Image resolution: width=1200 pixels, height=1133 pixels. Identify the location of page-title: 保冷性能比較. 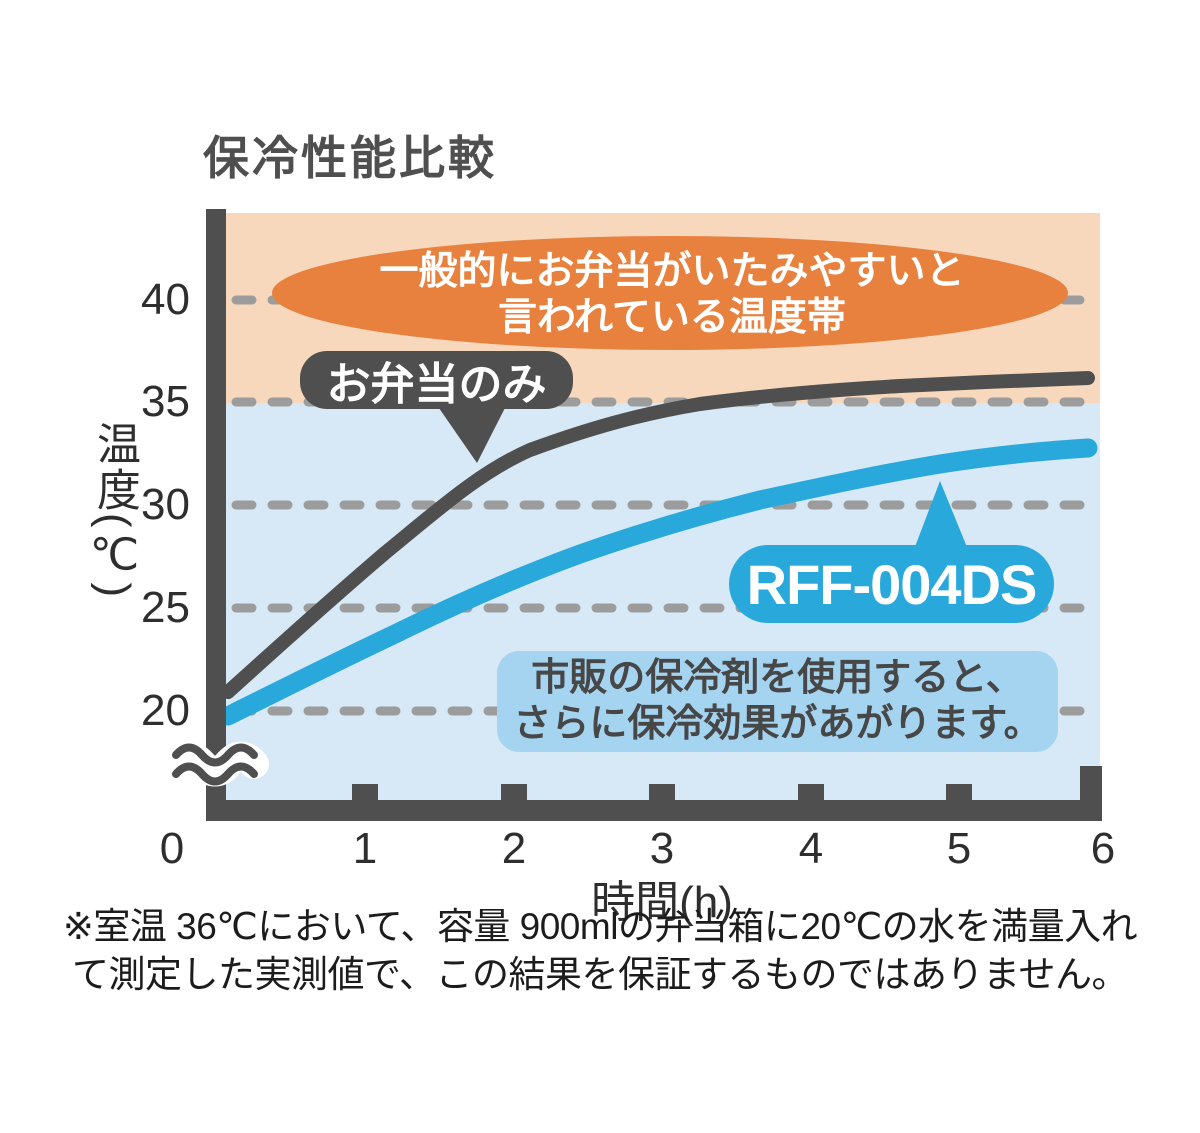
(350, 158).